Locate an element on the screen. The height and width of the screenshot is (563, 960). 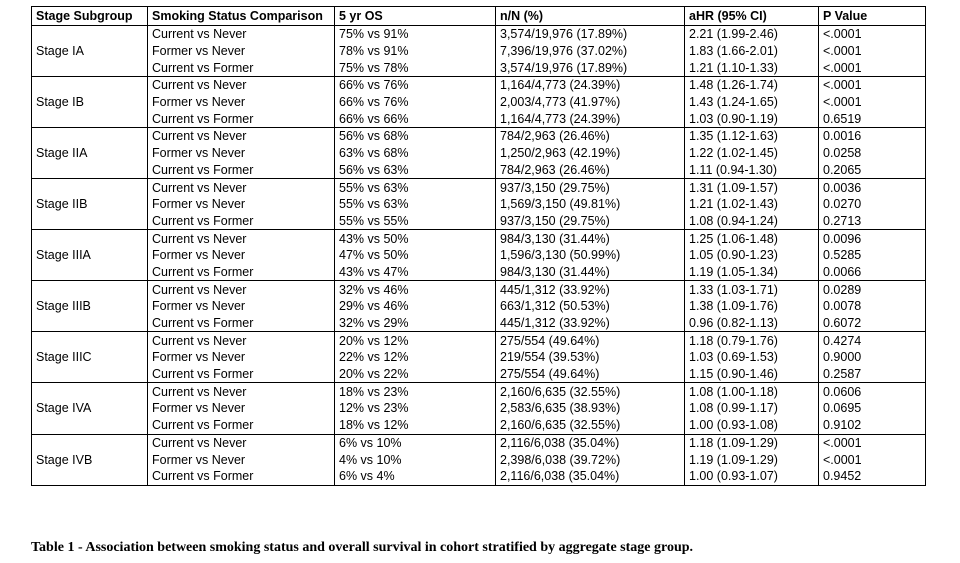
n-over-n-cell: 3,574/19,976 (17.89%) is located at coordinates (590, 33).